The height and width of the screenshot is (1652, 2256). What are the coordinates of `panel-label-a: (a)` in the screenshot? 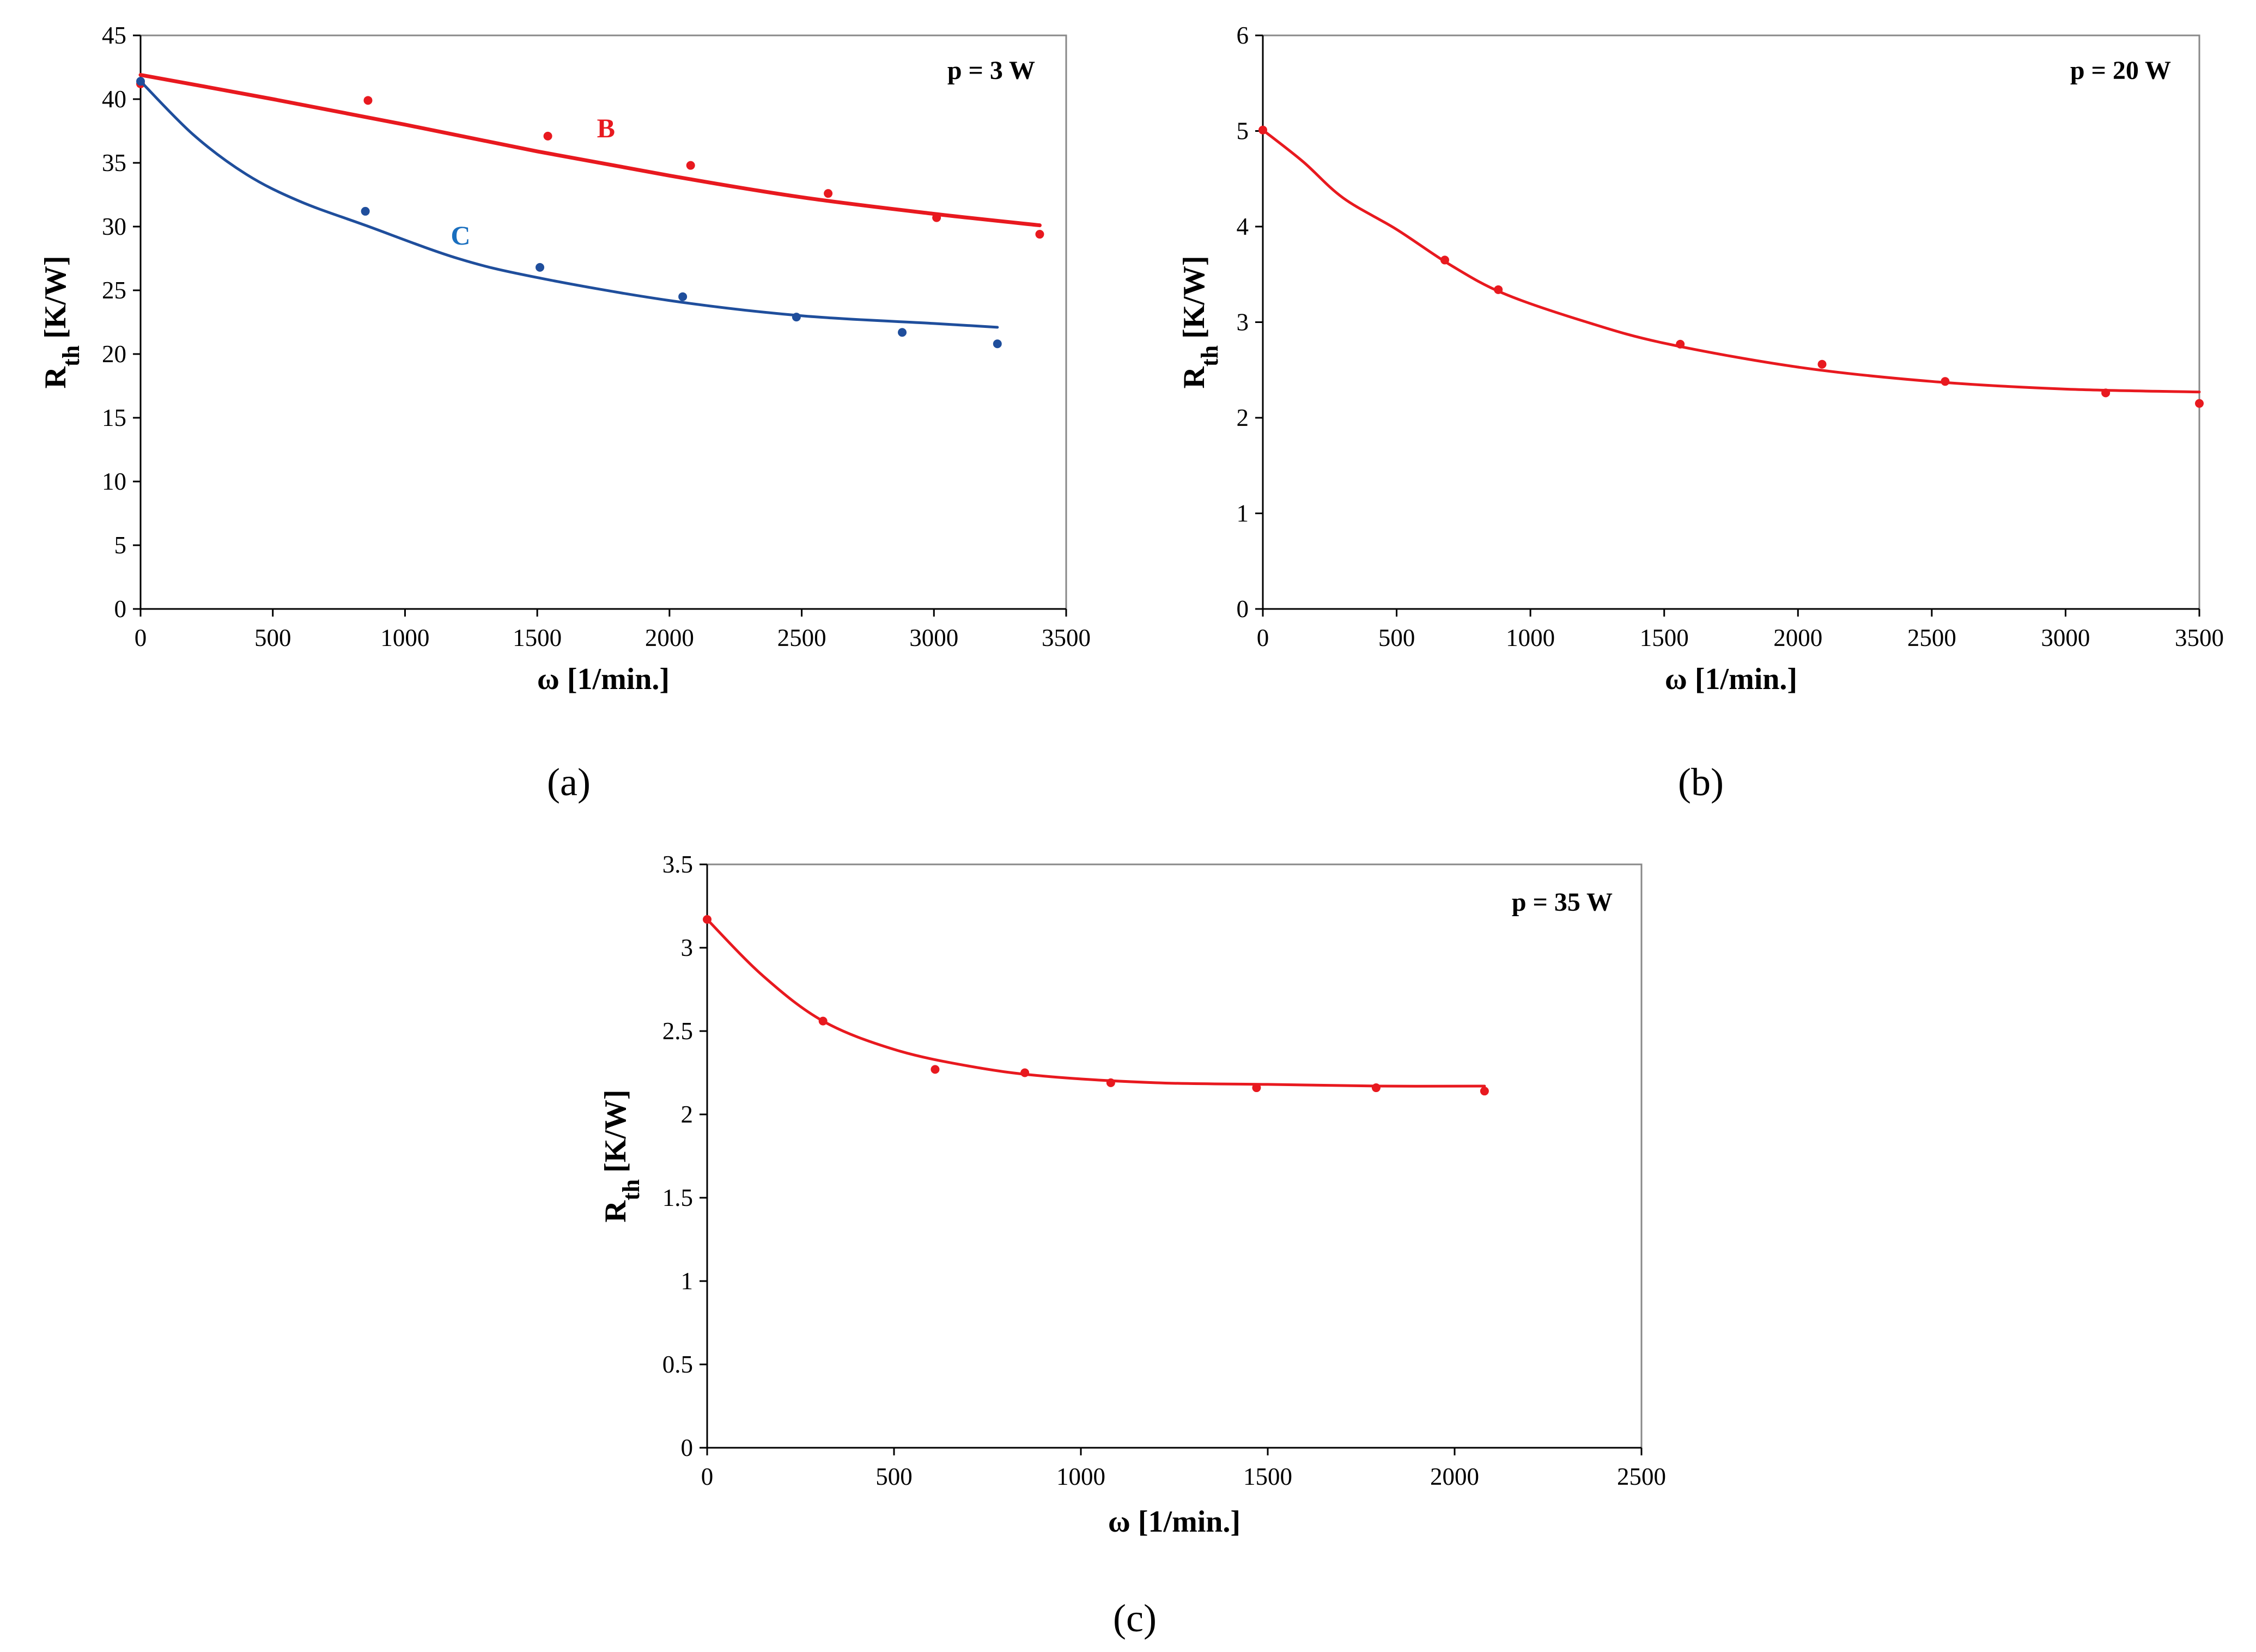 It's located at (569, 782).